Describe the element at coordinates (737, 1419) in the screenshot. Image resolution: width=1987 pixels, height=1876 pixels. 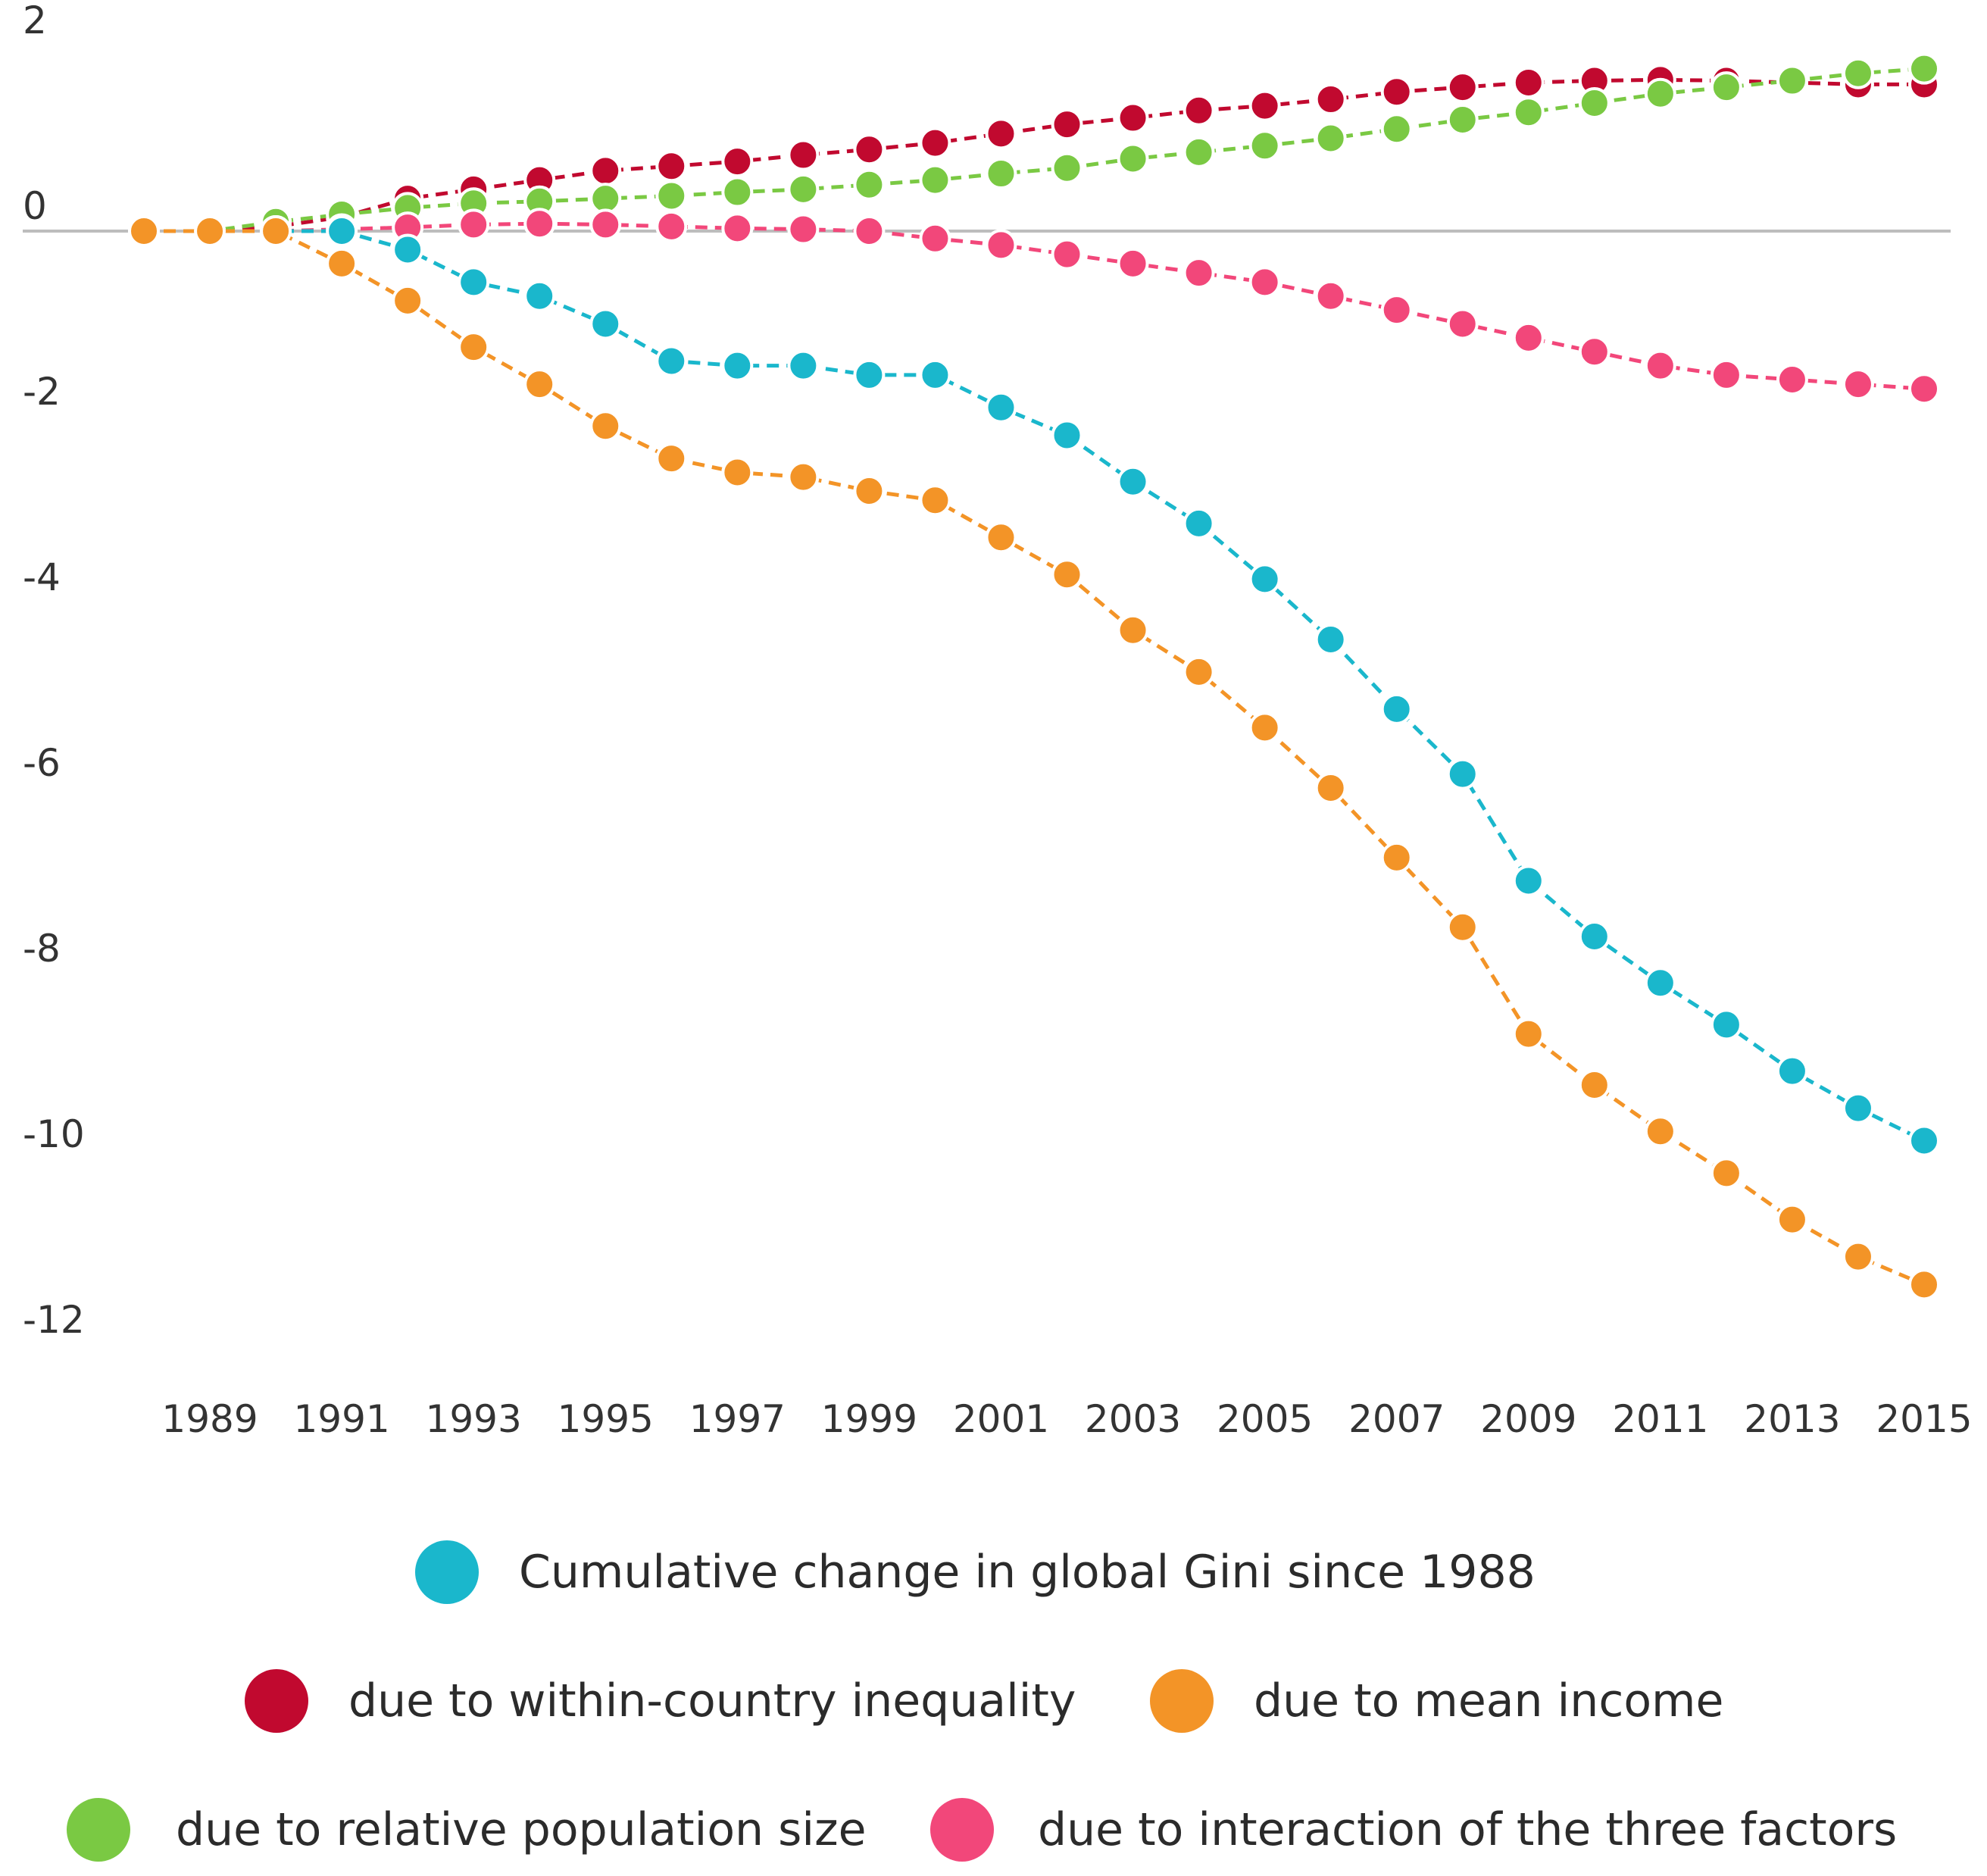
I see `x-tick-label: 1997` at that location.